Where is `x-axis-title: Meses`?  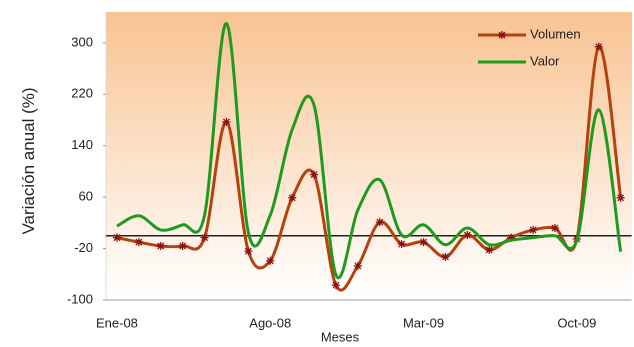 x-axis-title: Meses is located at coordinates (340, 336).